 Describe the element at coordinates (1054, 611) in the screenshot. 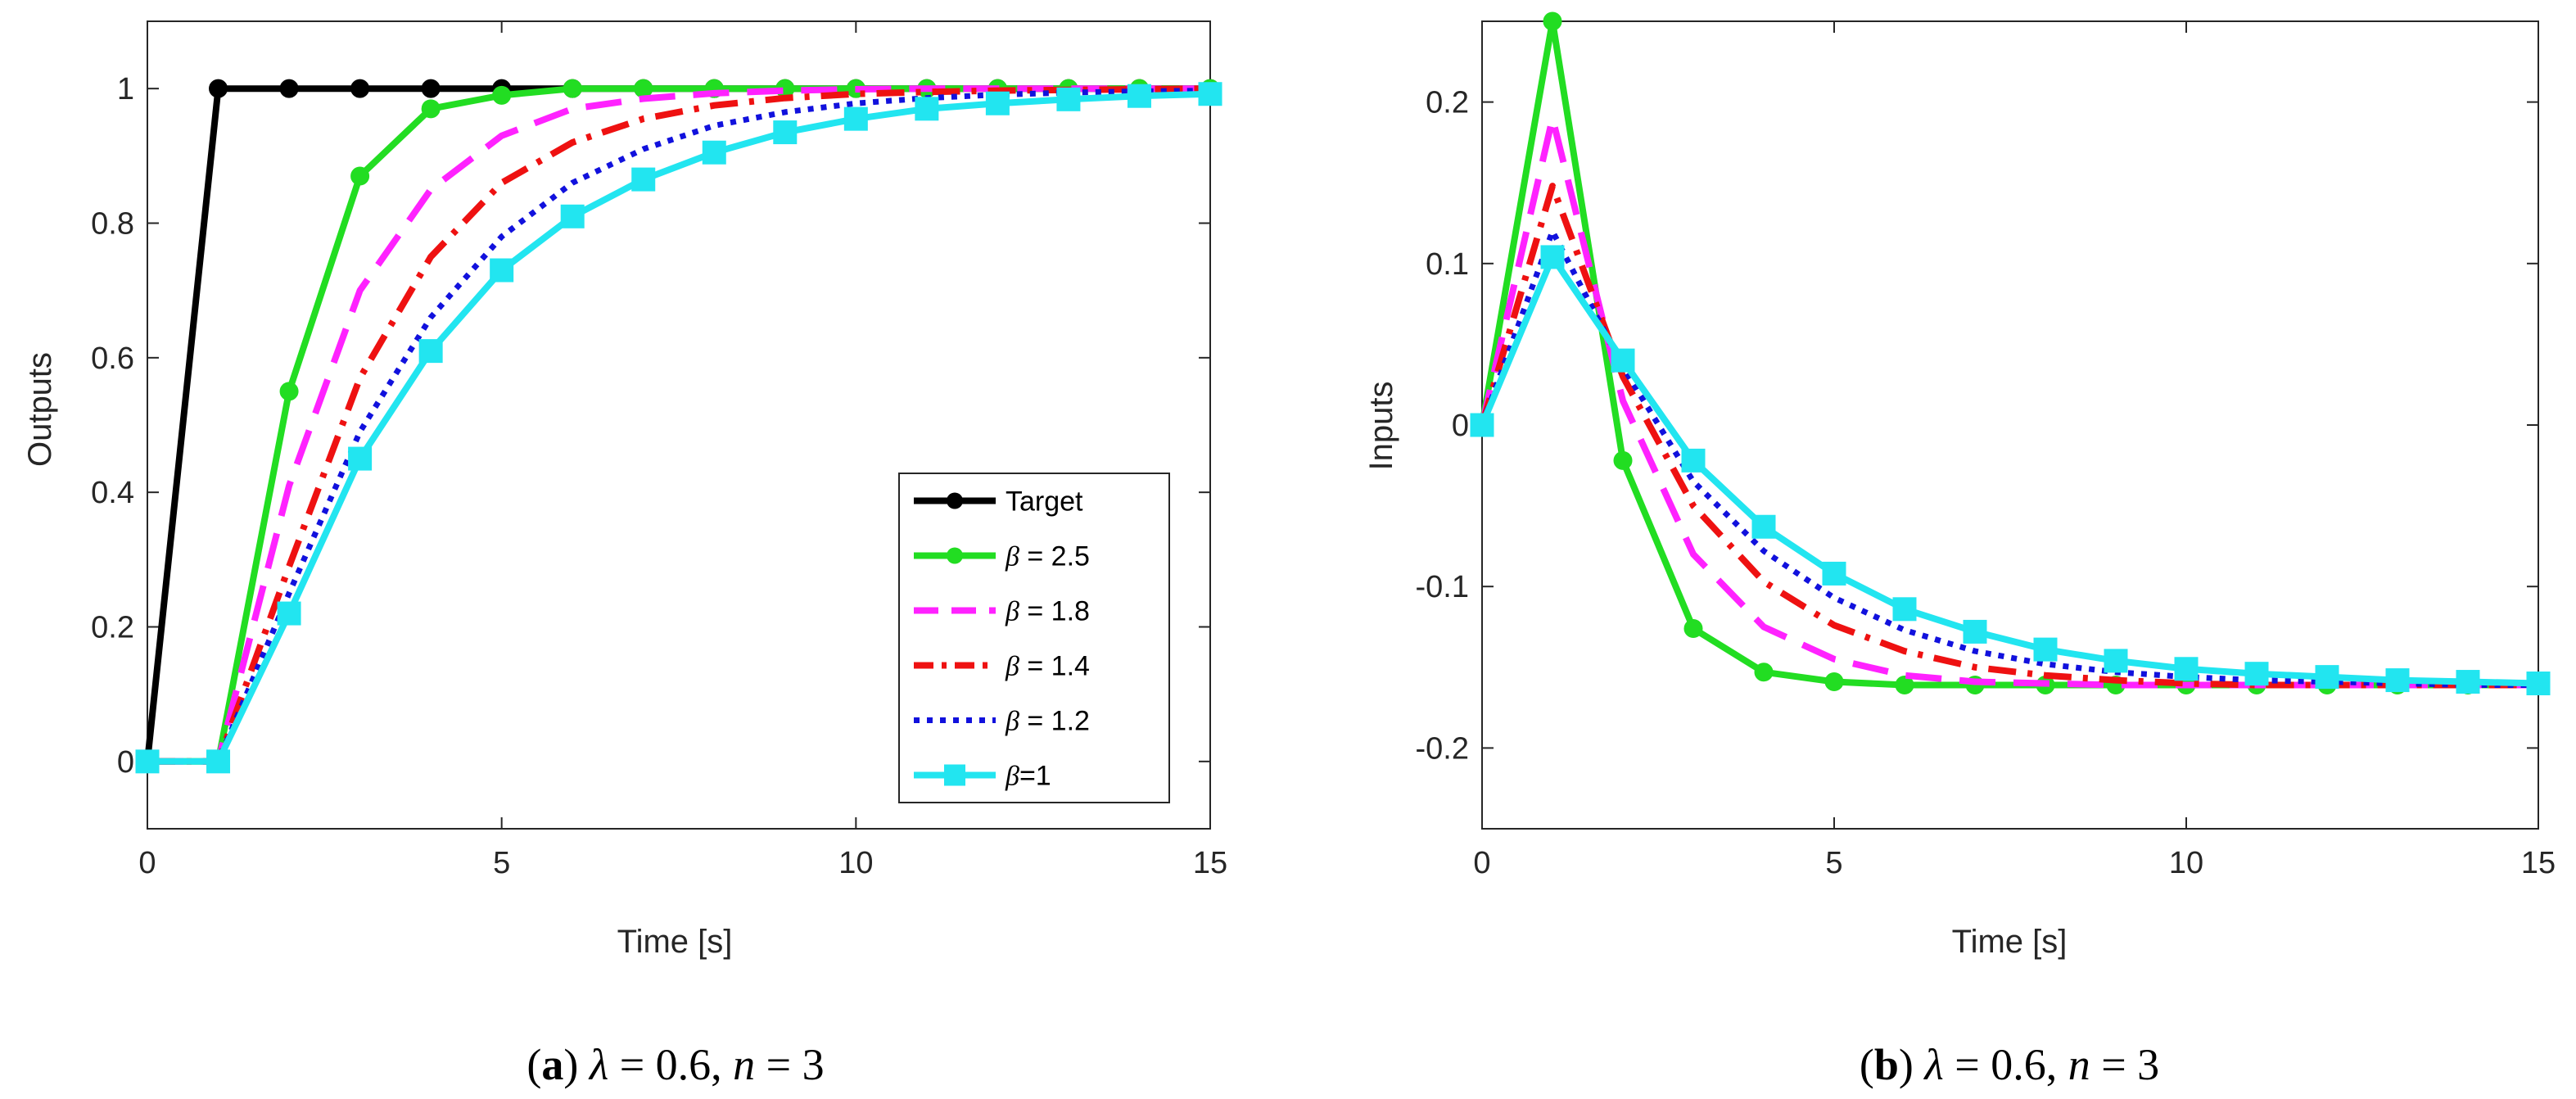

I see `legend-label-text: = 1.8` at that location.